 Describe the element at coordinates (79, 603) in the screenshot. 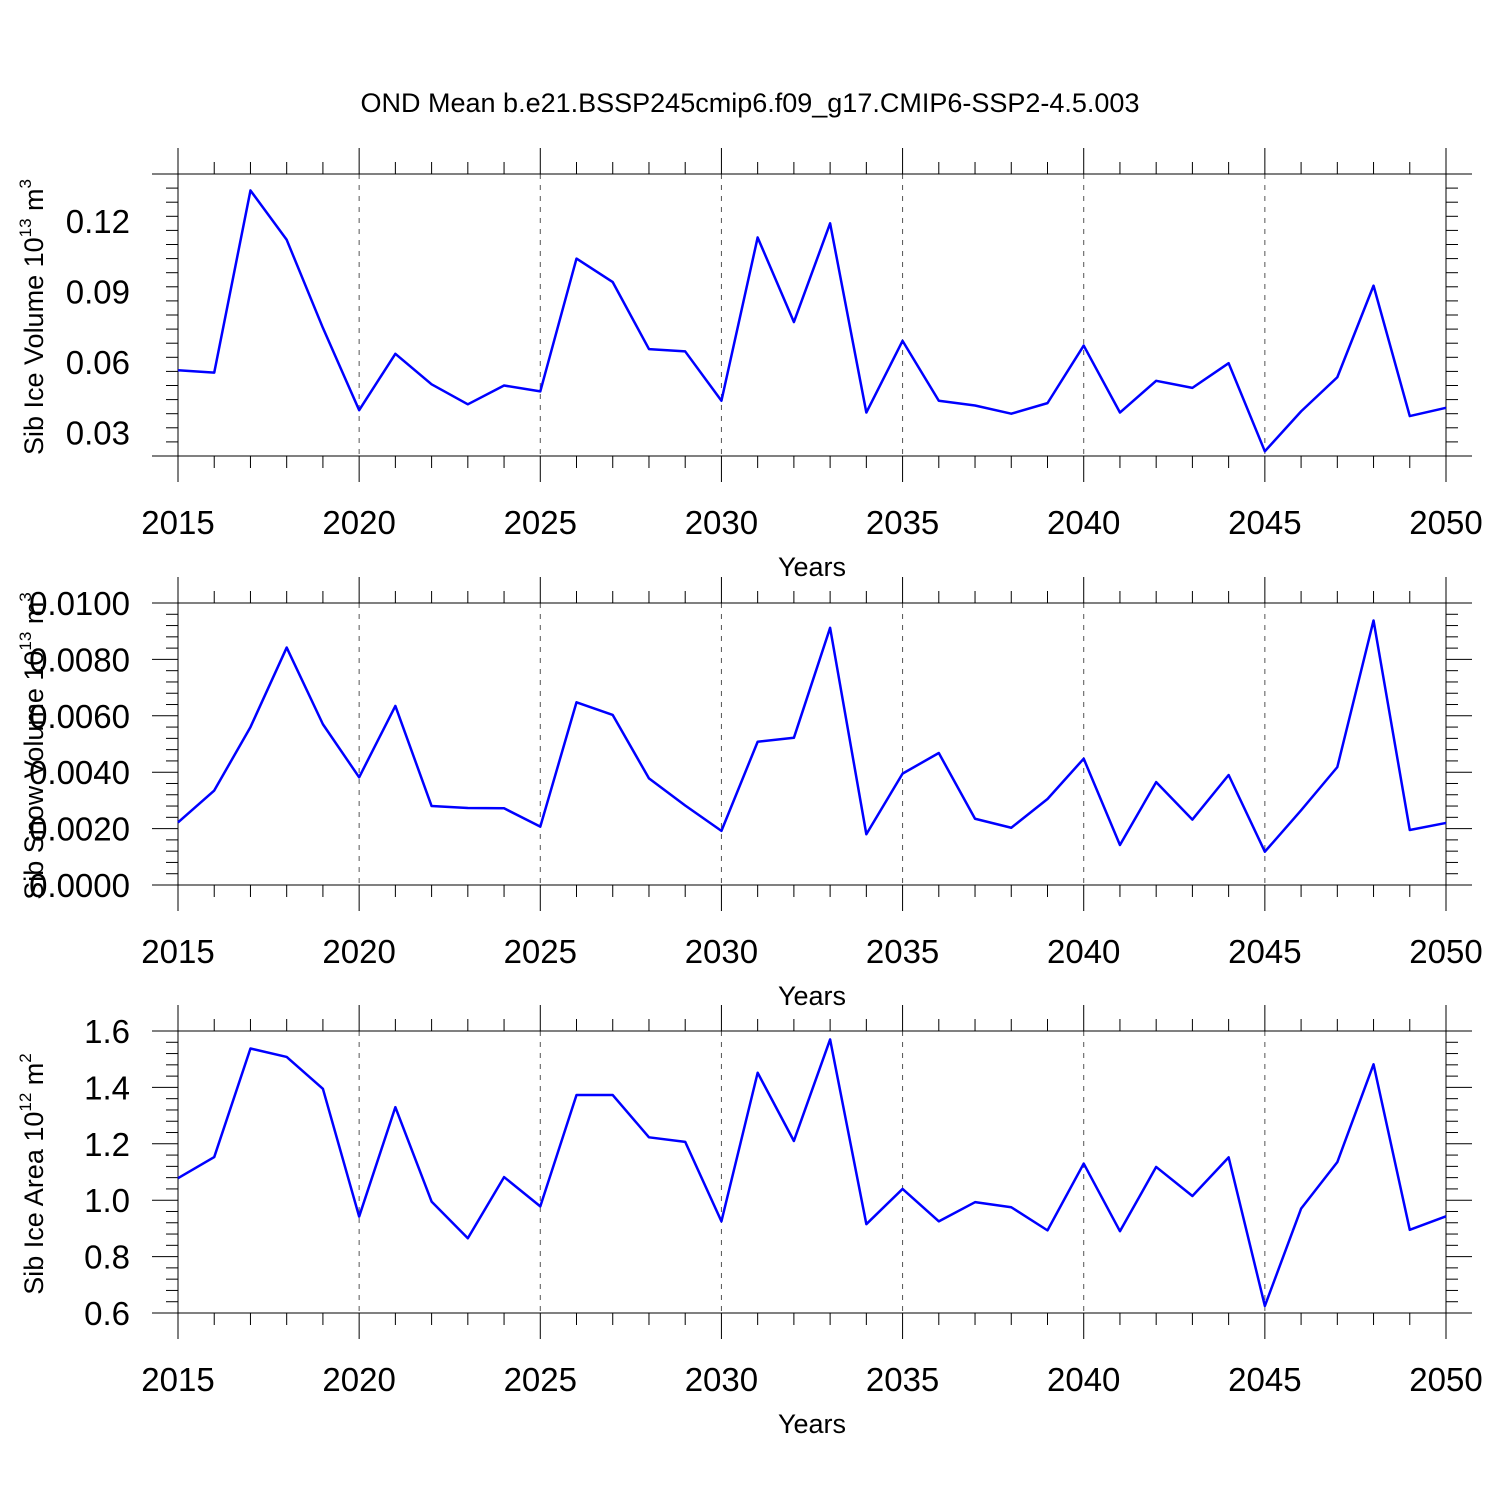

I see `y-tick-label: 0.0100` at that location.